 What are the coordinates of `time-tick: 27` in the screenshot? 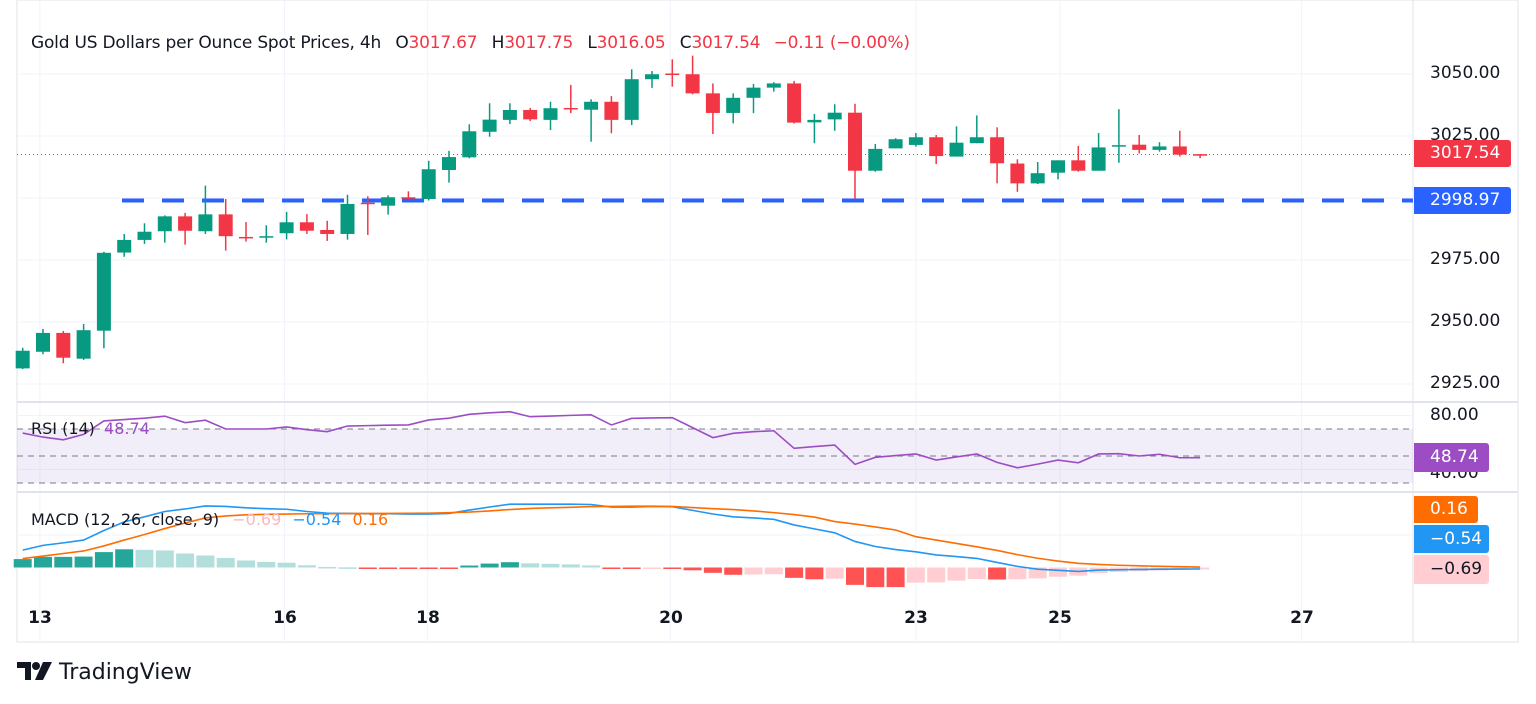 It's located at (1302, 618).